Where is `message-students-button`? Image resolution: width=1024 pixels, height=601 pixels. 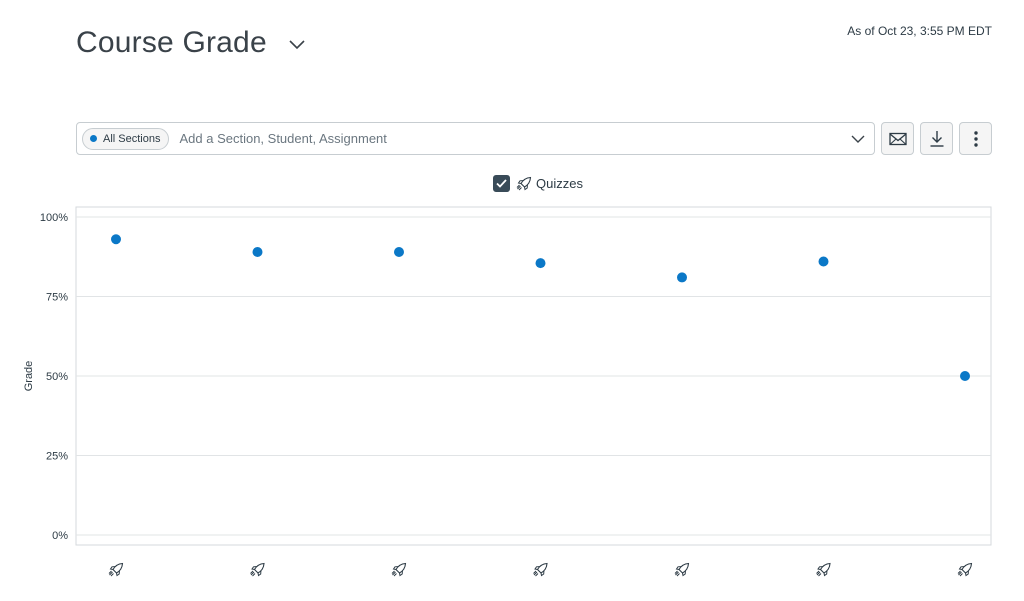 message-students-button is located at coordinates (897, 138).